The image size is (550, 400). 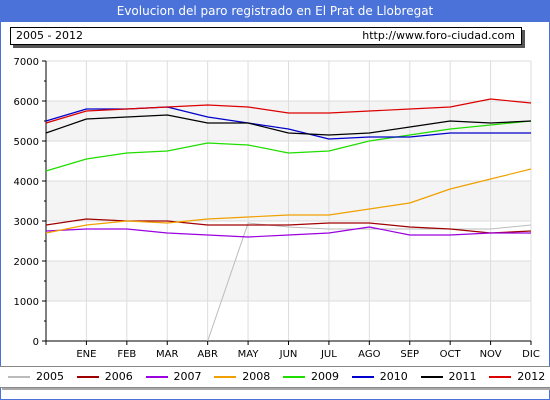 What do you see at coordinates (207, 354) in the screenshot?
I see `x-tick-label: ABR` at bounding box center [207, 354].